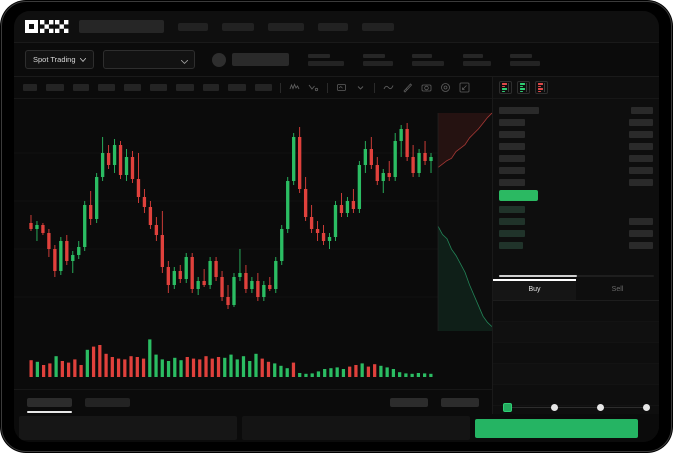 This screenshot has height=453, width=673. Describe the element at coordinates (538, 276) in the screenshot. I see `orderbook-scrollbar` at that location.